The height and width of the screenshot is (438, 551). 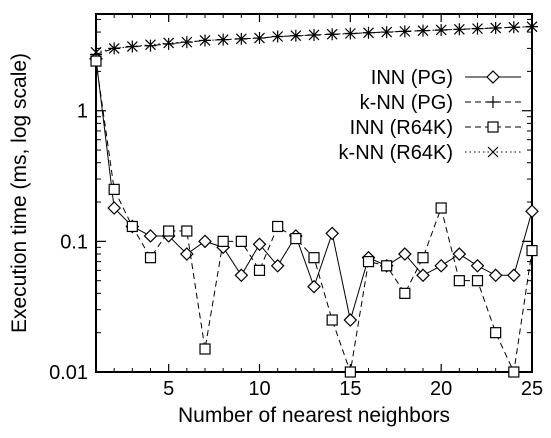 What do you see at coordinates (441, 389) in the screenshot?
I see `x-tick-label: 20` at bounding box center [441, 389].